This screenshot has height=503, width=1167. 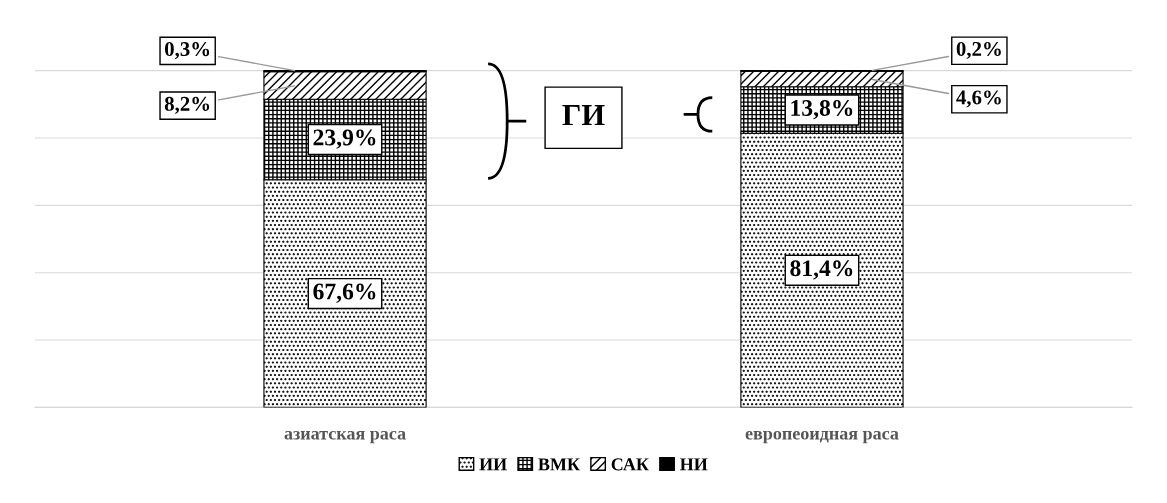 What do you see at coordinates (694, 464) in the screenshot?
I see `legend-label: НИ` at bounding box center [694, 464].